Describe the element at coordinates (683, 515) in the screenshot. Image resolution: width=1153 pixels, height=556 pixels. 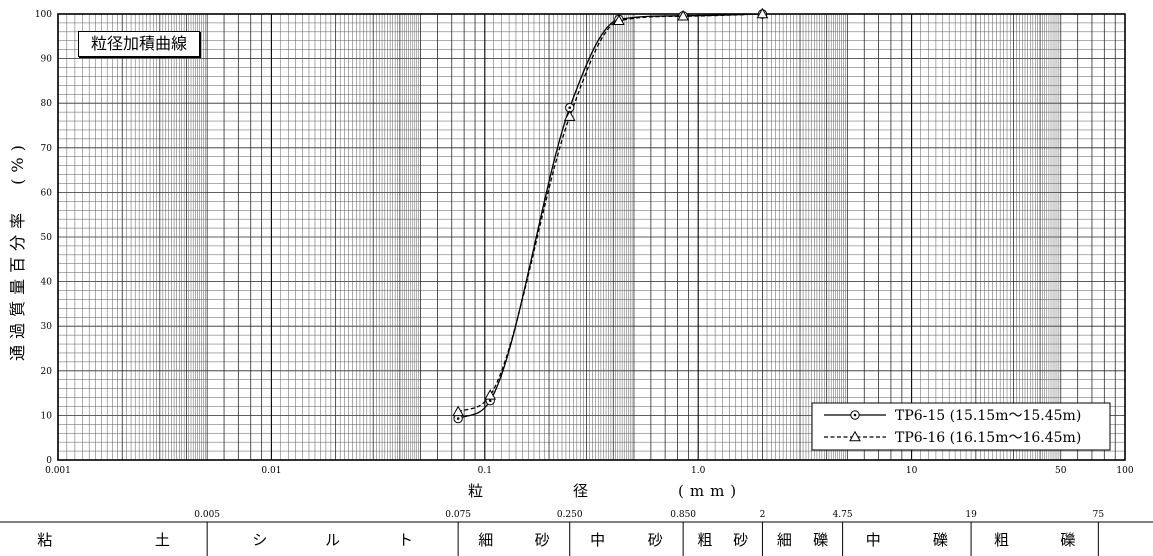
I see `class-boundary-label: 0.850` at that location.